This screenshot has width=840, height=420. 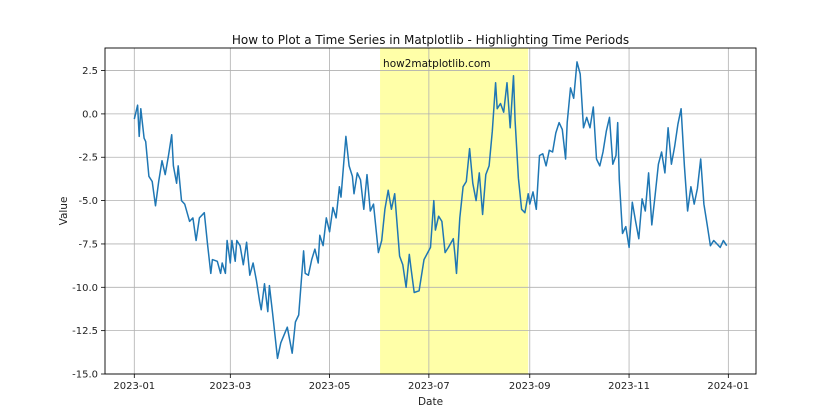 I want to click on y-tick-label: -12.5, so click(x=85, y=331).